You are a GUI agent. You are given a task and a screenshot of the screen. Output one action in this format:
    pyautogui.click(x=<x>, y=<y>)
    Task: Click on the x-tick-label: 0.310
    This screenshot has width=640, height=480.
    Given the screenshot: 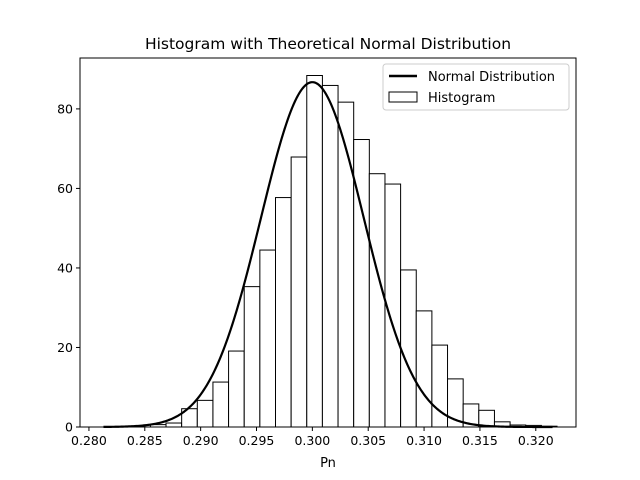 What is the action you would take?
    pyautogui.click(x=424, y=440)
    